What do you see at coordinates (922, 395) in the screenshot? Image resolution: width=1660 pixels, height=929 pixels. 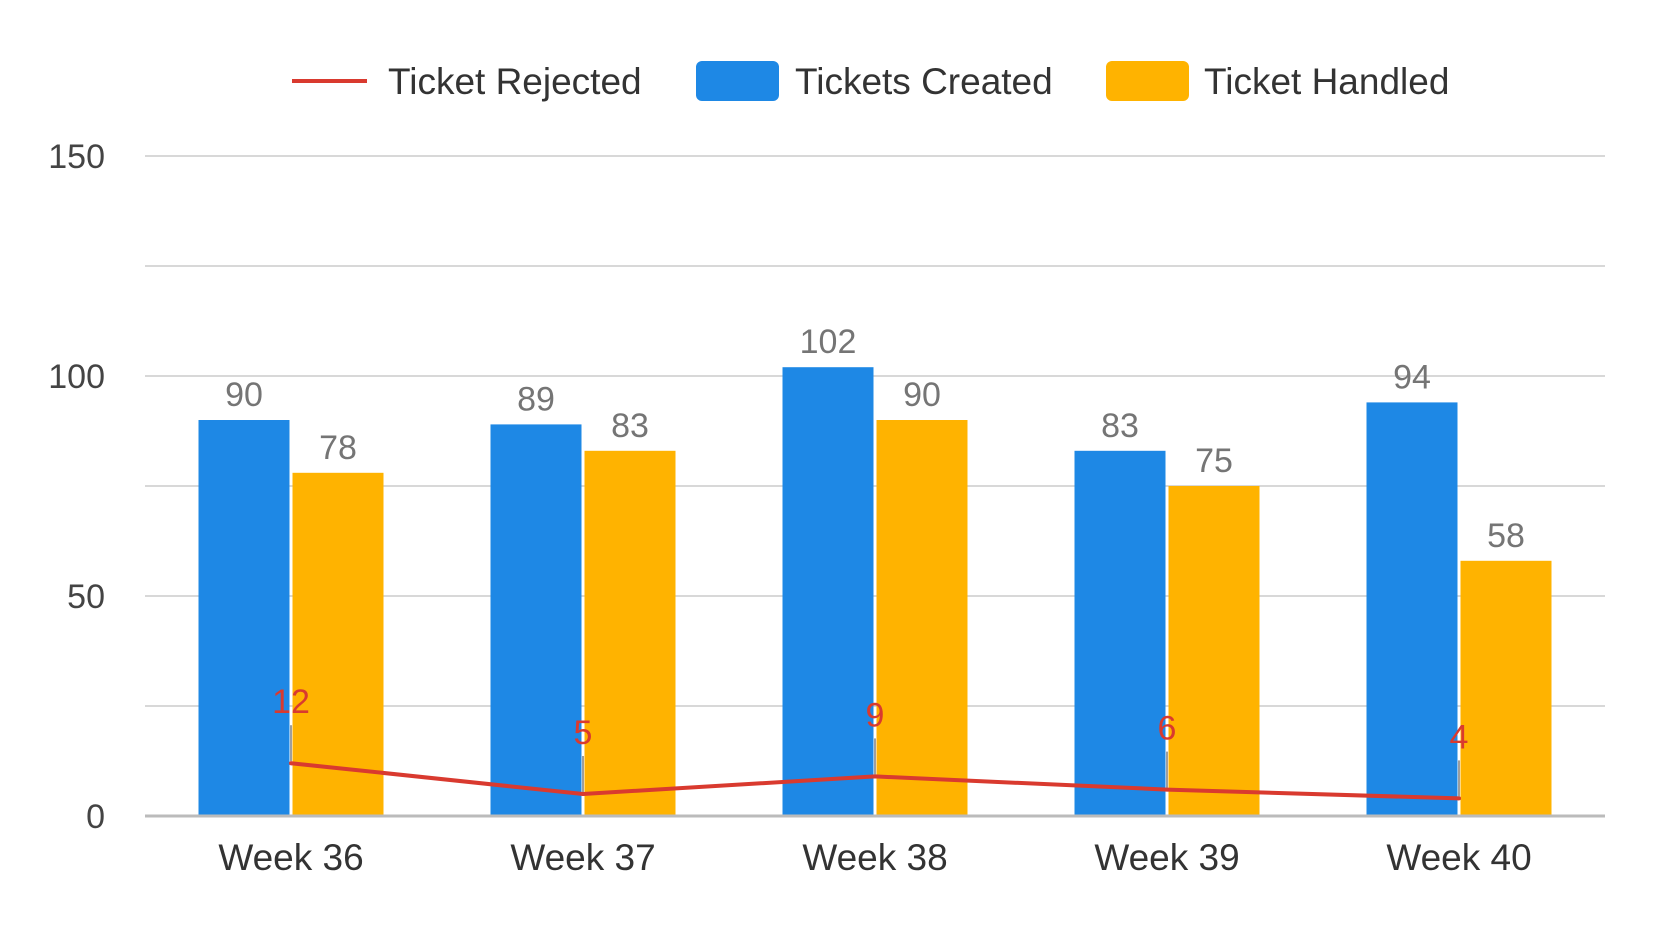 I see `handled-bar-label: 90` at bounding box center [922, 395].